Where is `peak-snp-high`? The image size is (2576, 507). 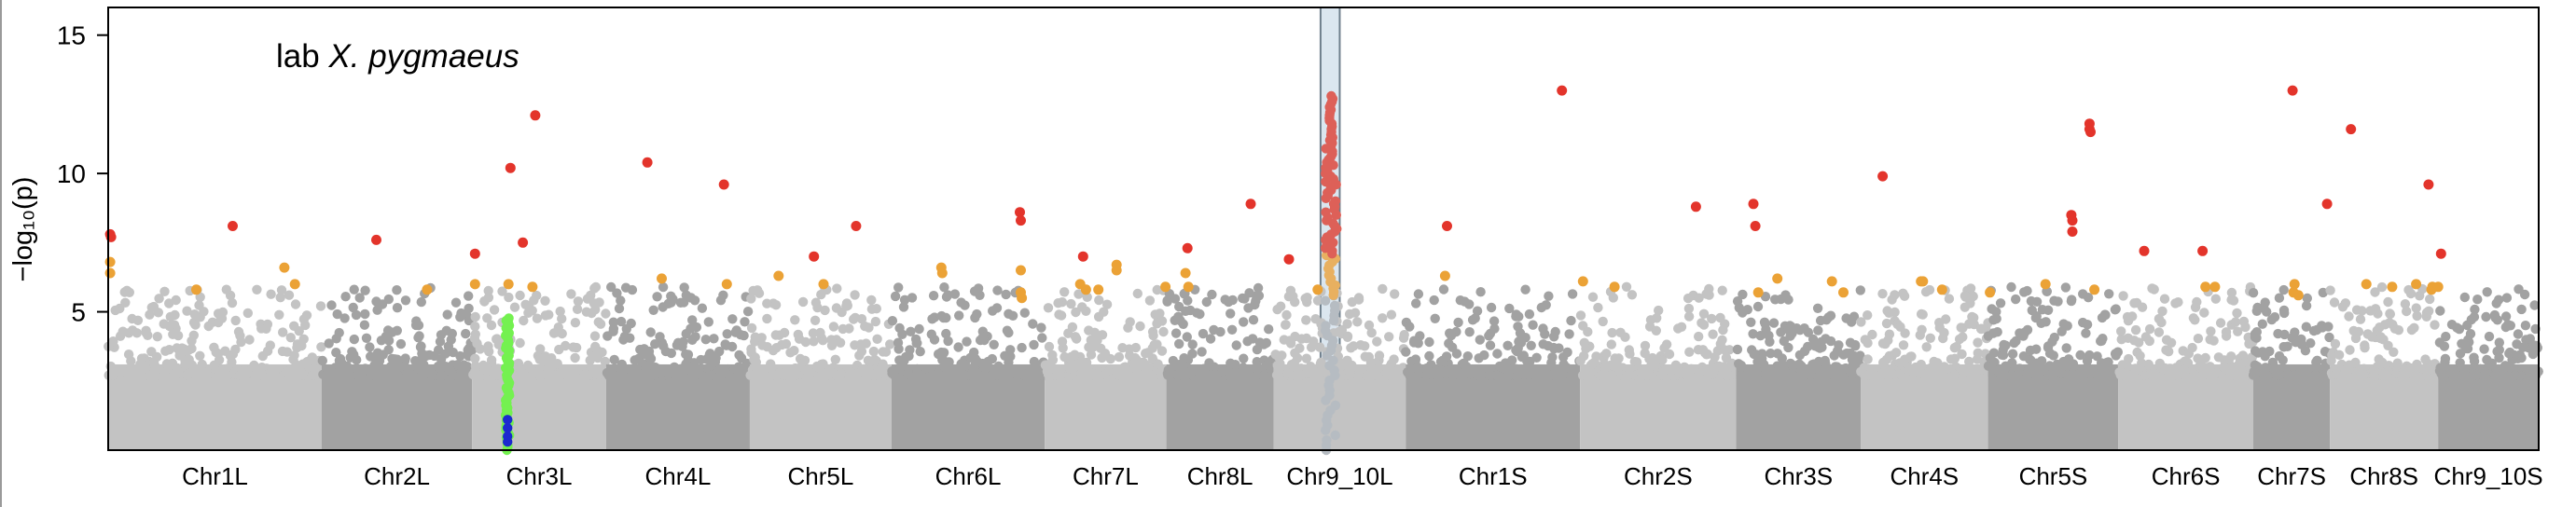 peak-snp-high is located at coordinates (1331, 96).